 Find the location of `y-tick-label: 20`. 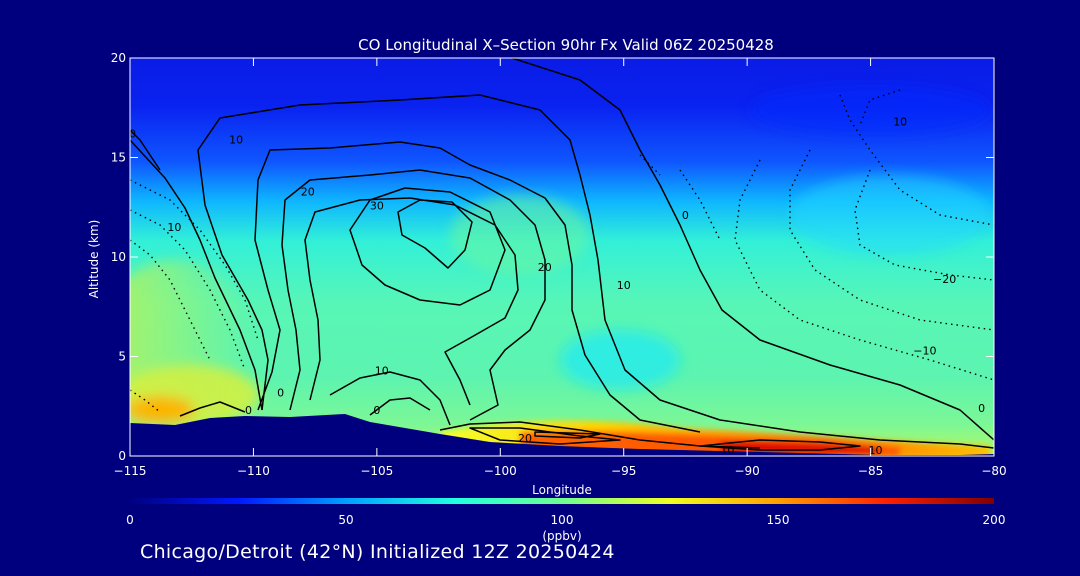

y-tick-label: 20 is located at coordinates (118, 58).